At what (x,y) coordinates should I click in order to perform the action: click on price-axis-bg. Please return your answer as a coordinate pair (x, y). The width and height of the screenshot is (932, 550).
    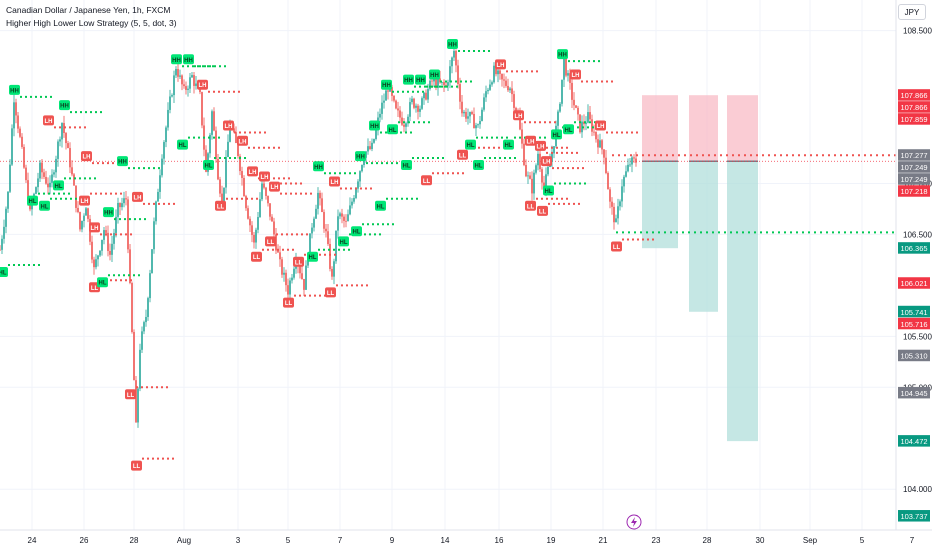
    Looking at the image, I should click on (914, 275).